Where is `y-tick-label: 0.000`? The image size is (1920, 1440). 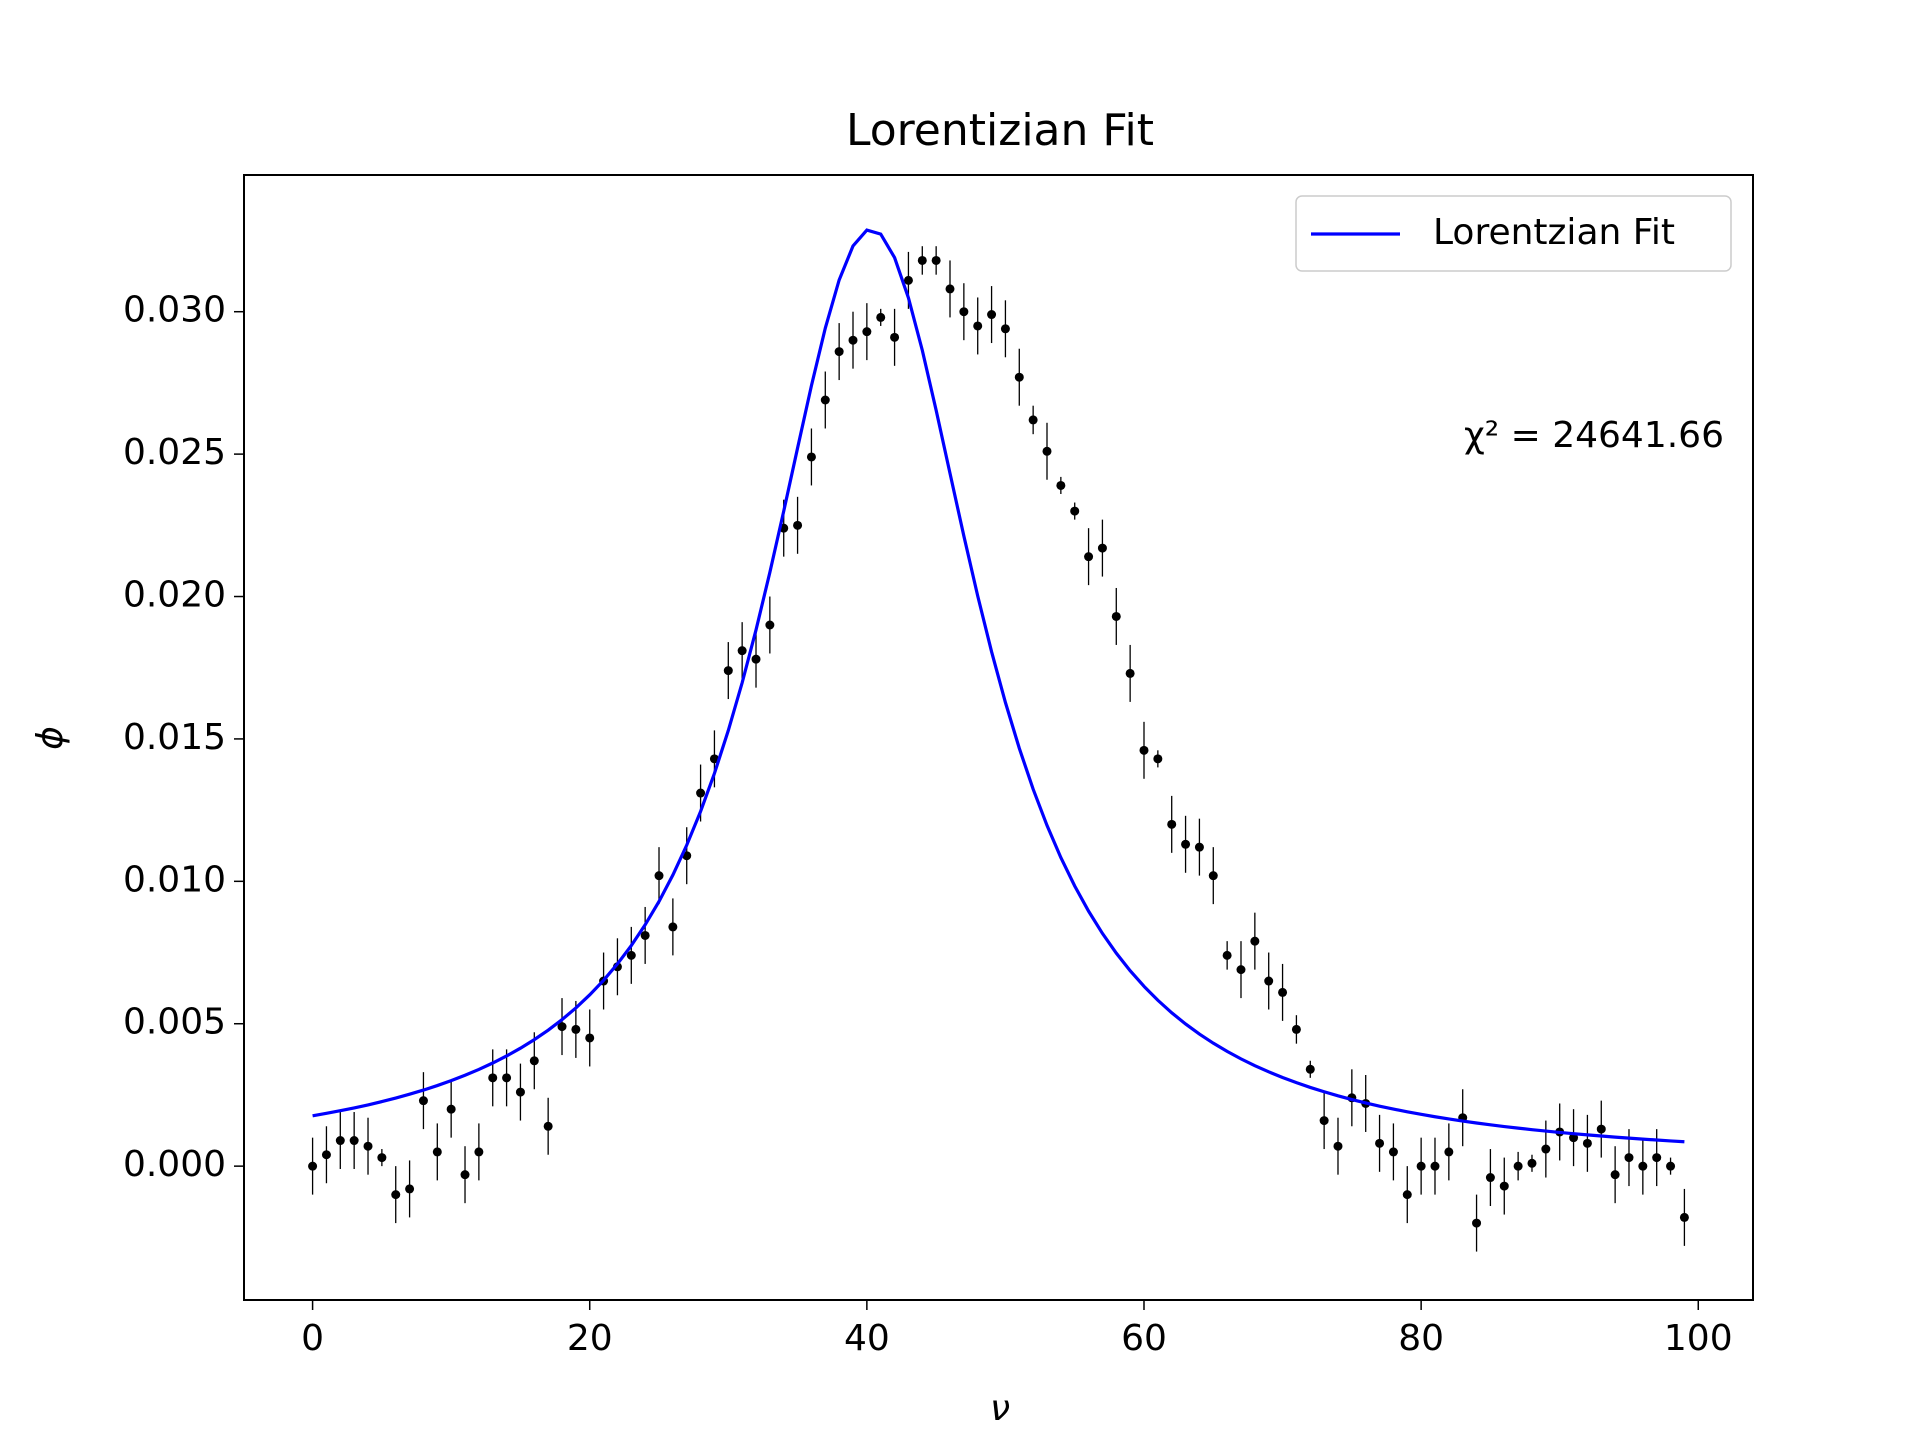
y-tick-label: 0.000 is located at coordinates (174, 1164).